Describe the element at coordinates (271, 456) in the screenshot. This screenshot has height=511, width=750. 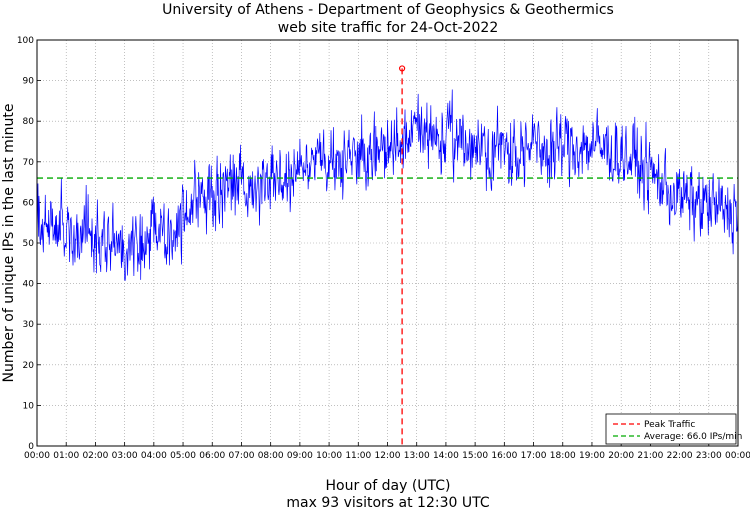
I see `x-tick-label: 08:00` at that location.